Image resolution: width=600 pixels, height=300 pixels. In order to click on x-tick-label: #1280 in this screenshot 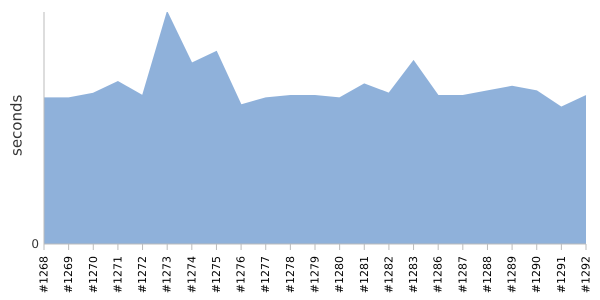, I will do `click(339, 275)`.